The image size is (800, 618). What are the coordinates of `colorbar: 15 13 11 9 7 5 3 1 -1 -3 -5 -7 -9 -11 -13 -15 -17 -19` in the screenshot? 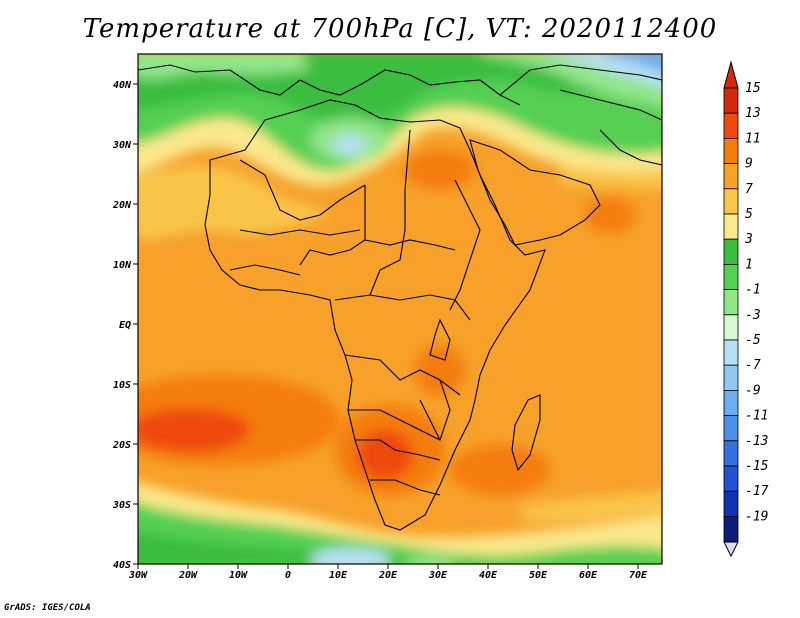 It's located at (746, 309).